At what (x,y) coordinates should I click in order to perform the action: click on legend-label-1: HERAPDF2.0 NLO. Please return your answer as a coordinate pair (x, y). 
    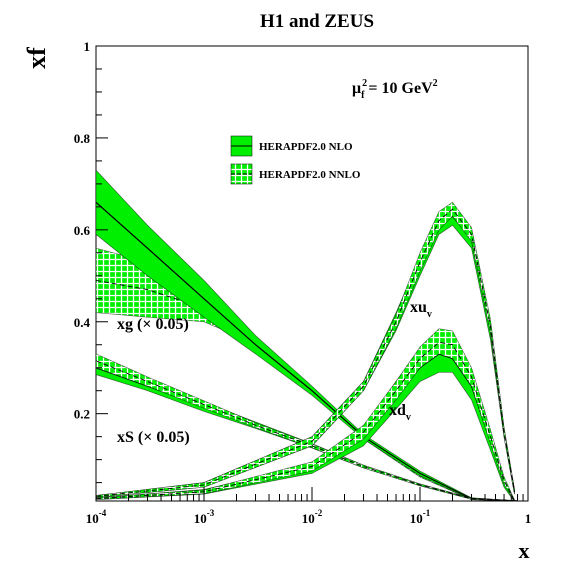
    Looking at the image, I should click on (306, 147).